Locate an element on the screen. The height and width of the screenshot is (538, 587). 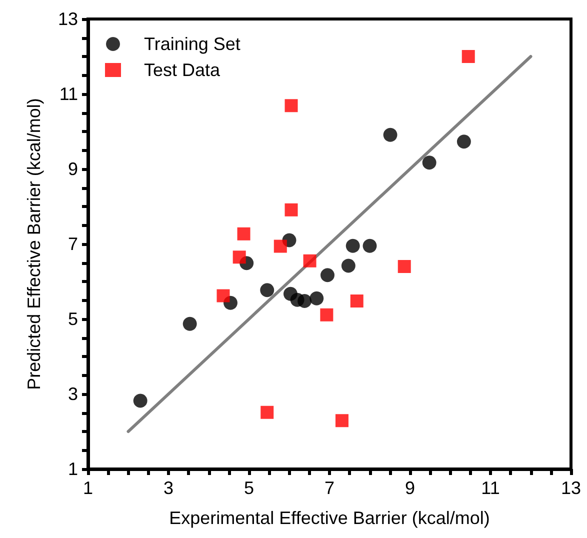
x-tick-label: 5 is located at coordinates (249, 488).